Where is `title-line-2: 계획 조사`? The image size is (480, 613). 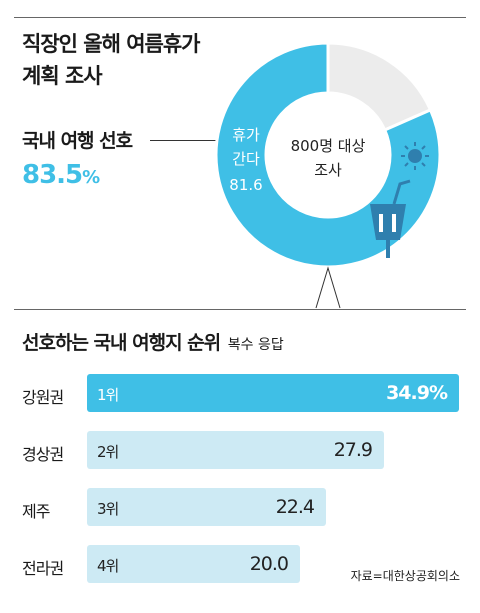
title-line-2: 계획 조사 is located at coordinates (62, 76).